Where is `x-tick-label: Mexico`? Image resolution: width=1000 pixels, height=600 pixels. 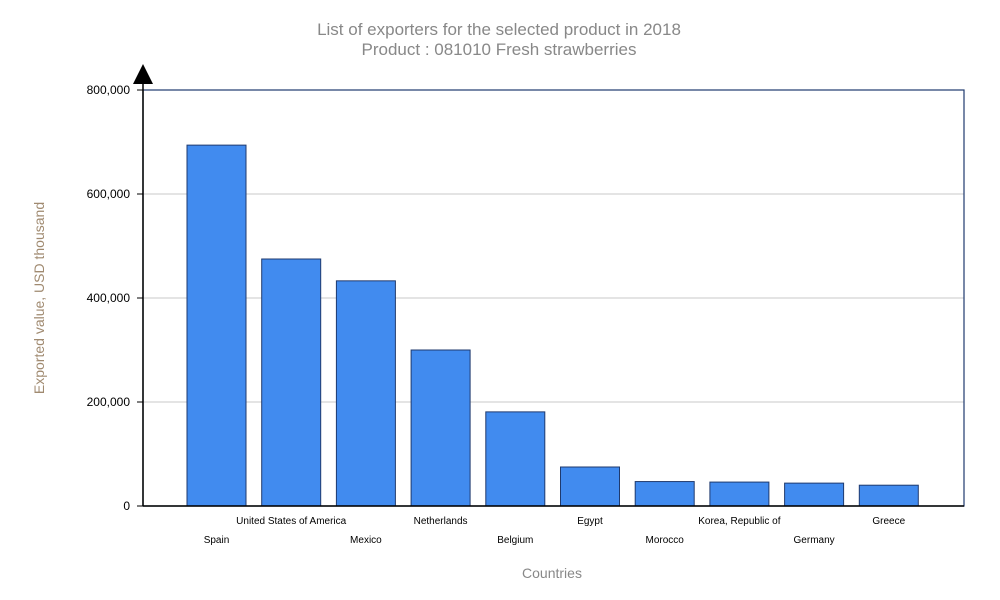 x-tick-label: Mexico is located at coordinates (366, 540).